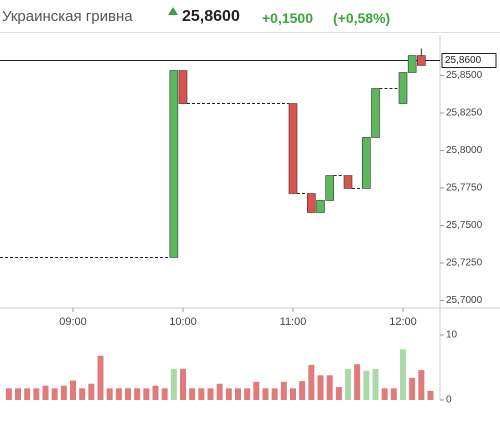 Image resolution: width=500 pixels, height=433 pixels. What do you see at coordinates (73, 322) in the screenshot?
I see `x-tick-label: 09:00` at bounding box center [73, 322].